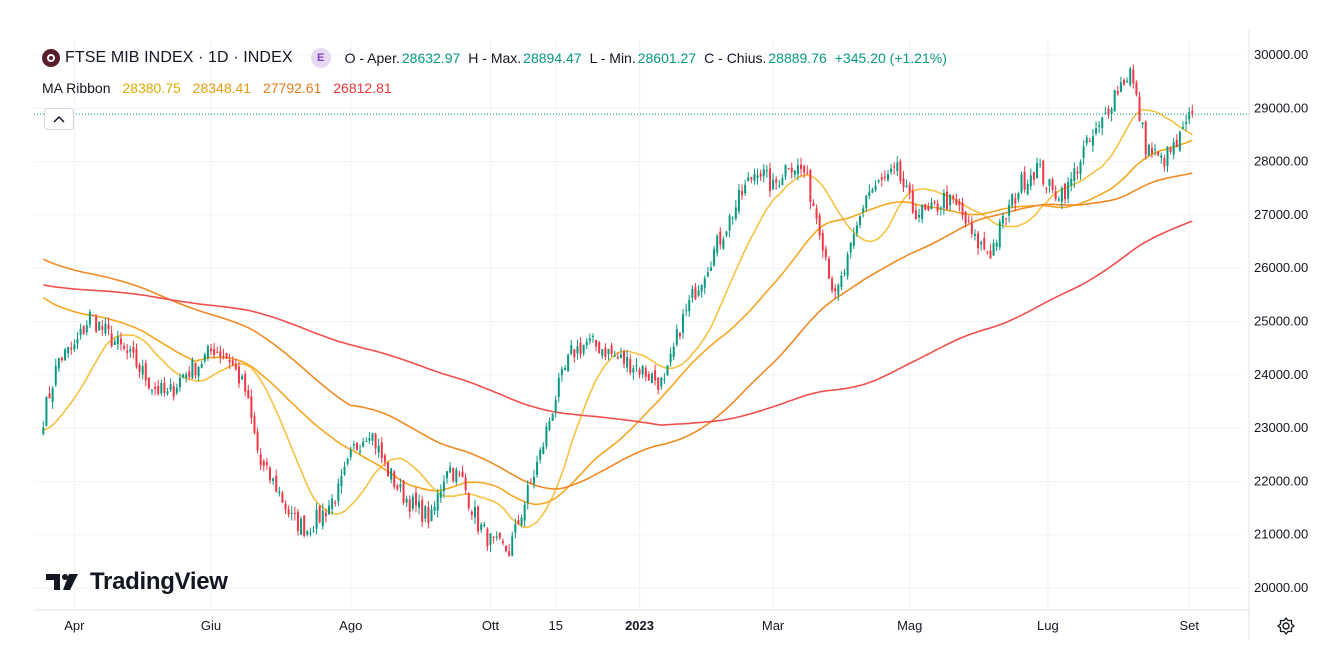 The image size is (1320, 660). What do you see at coordinates (1281, 267) in the screenshot?
I see `price-tick-label: 26000.00` at bounding box center [1281, 267].